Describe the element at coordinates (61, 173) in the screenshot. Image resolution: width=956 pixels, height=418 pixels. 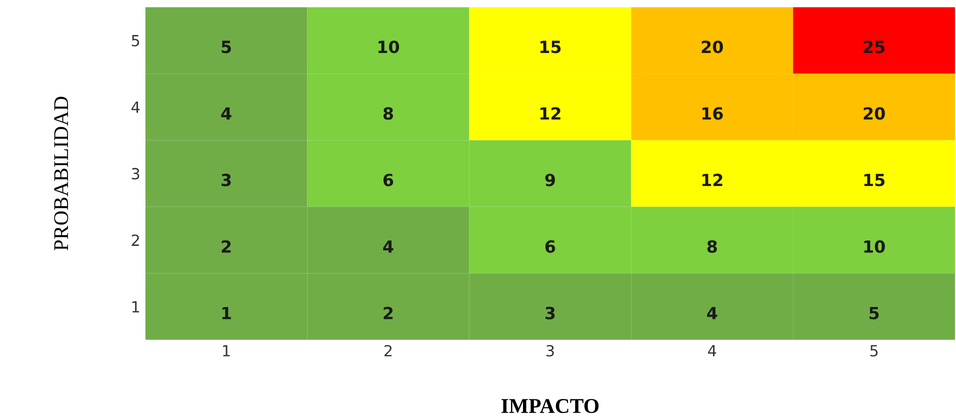
I see `y-axis-title: PROBABILIDAD` at that location.